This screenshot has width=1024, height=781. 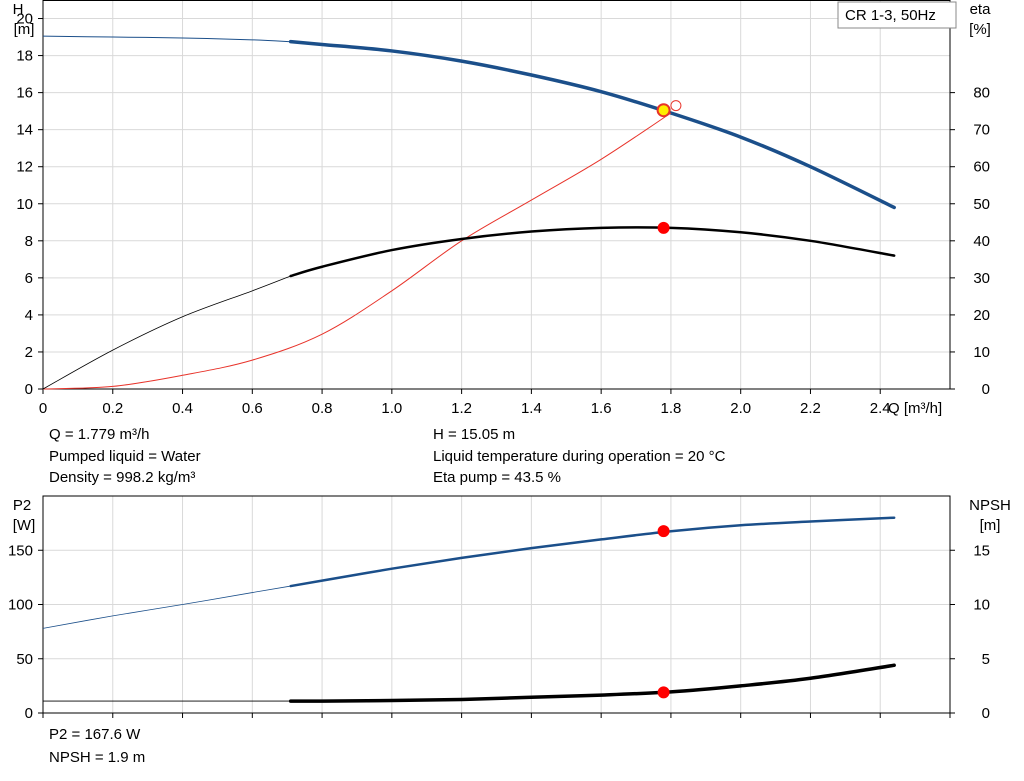 I want to click on npsh-tick-label: 10, so click(x=981, y=605).